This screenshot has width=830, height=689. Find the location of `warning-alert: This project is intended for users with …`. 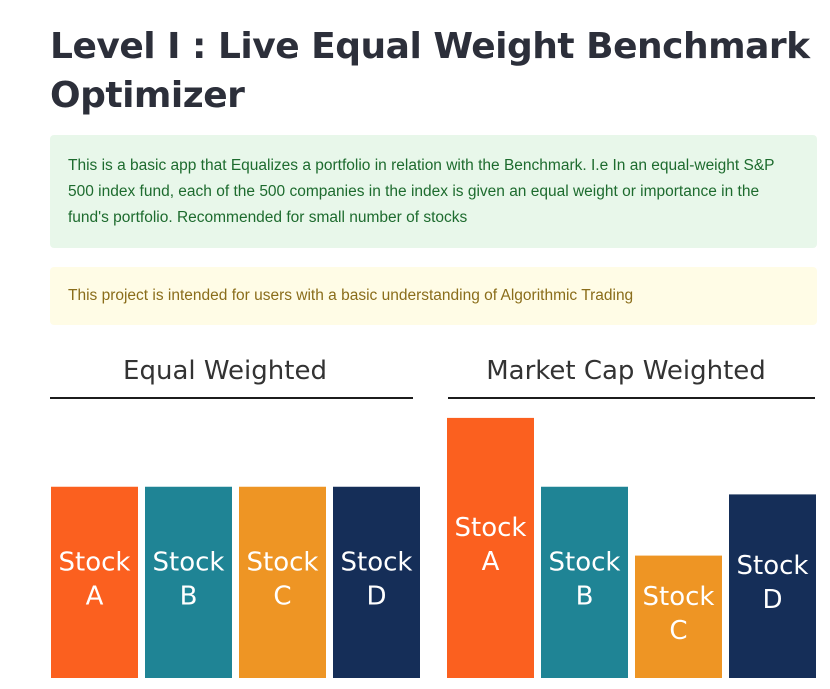

warning-alert: This project is intended for users with … is located at coordinates (433, 296).